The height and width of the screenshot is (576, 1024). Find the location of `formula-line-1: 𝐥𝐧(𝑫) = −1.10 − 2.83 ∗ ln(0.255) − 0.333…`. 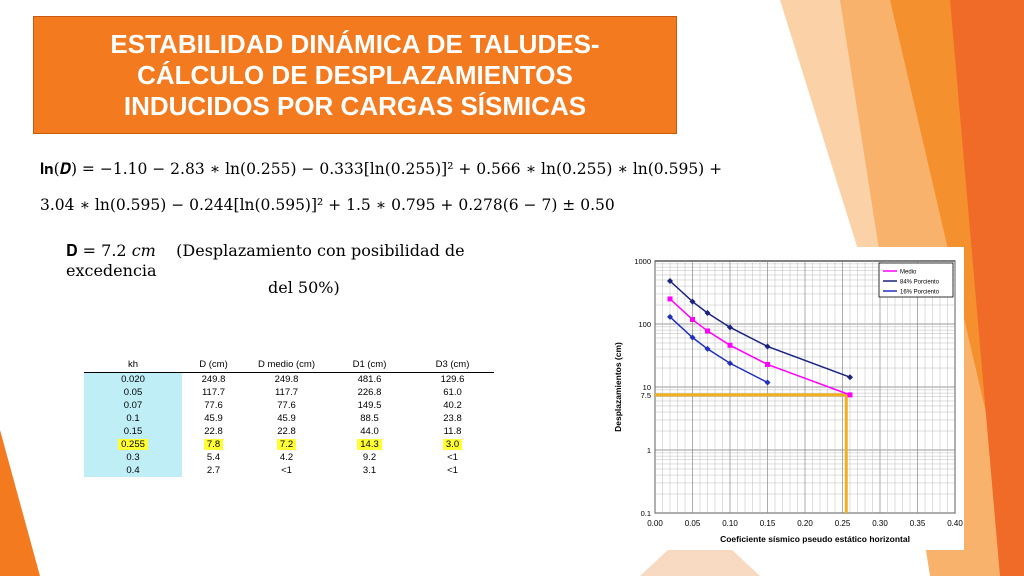

formula-line-1: 𝐥𝐧(𝑫) = −1.10 − 2.83 ∗ ln(0.255) − 0.333… is located at coordinates (381, 169).